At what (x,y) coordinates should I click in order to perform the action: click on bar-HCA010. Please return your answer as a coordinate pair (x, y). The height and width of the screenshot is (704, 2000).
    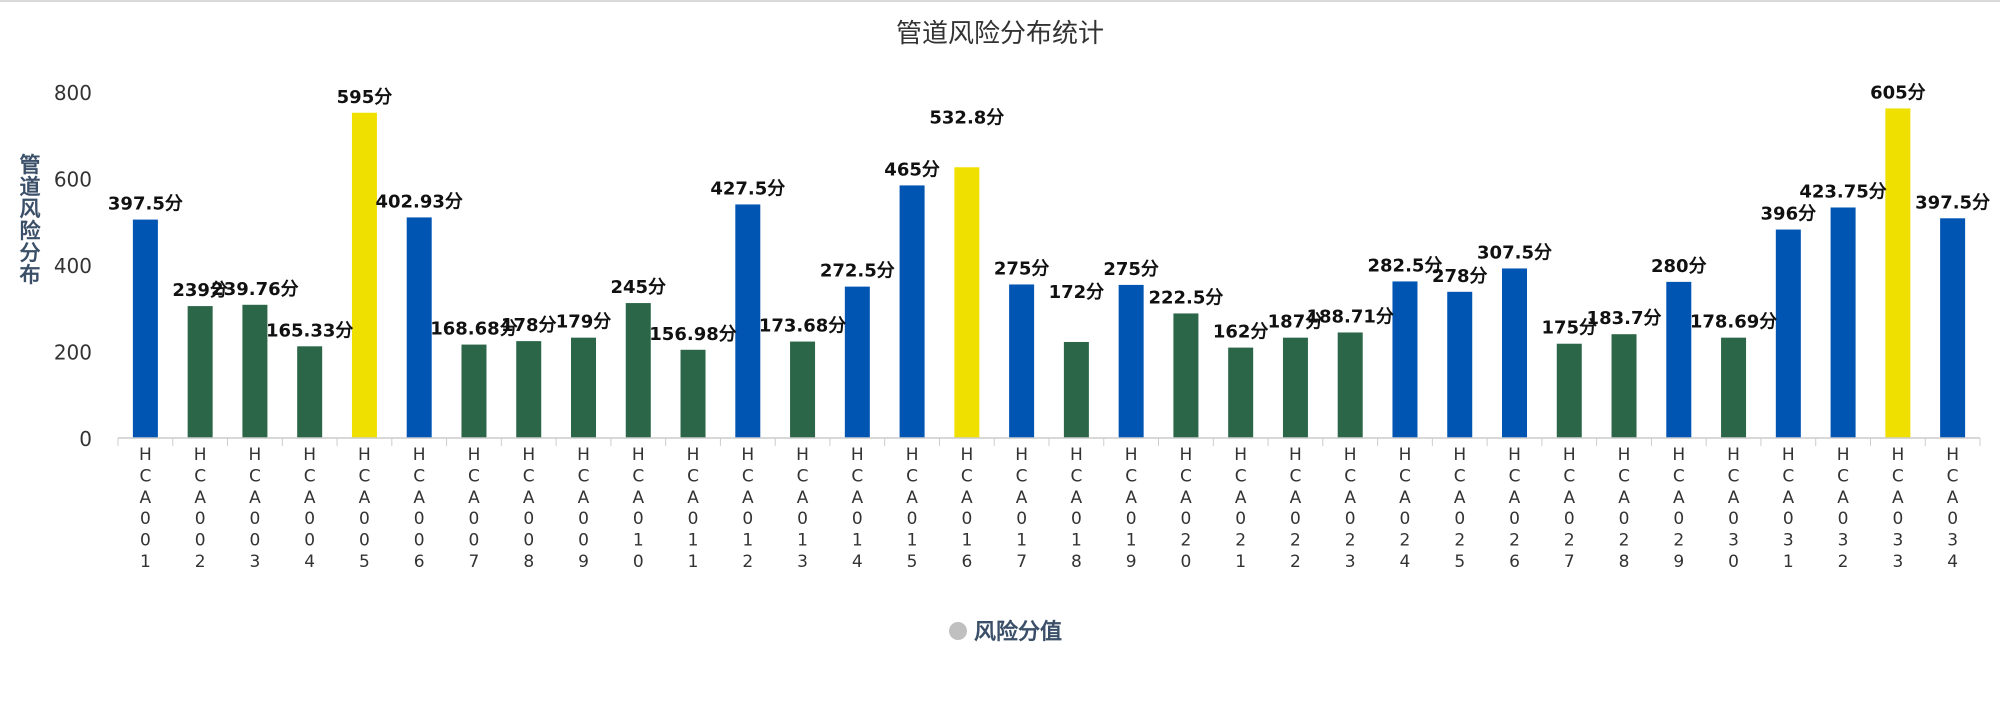
    Looking at the image, I should click on (638, 370).